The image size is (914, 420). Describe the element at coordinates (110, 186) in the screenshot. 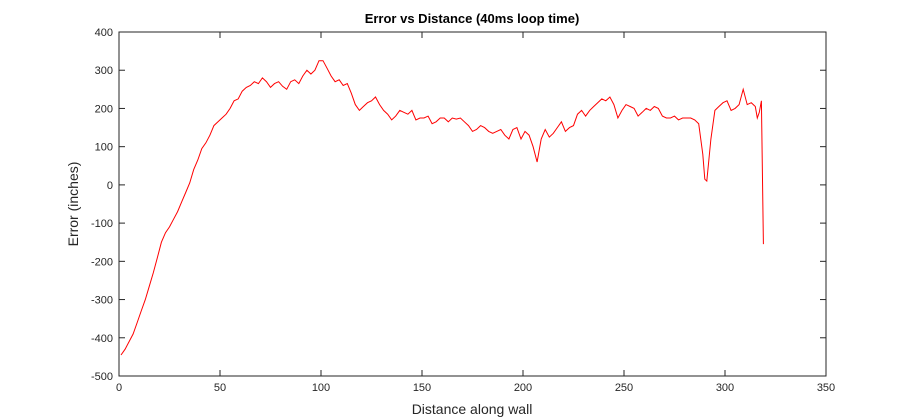

I see `y-tick-label: 0` at that location.